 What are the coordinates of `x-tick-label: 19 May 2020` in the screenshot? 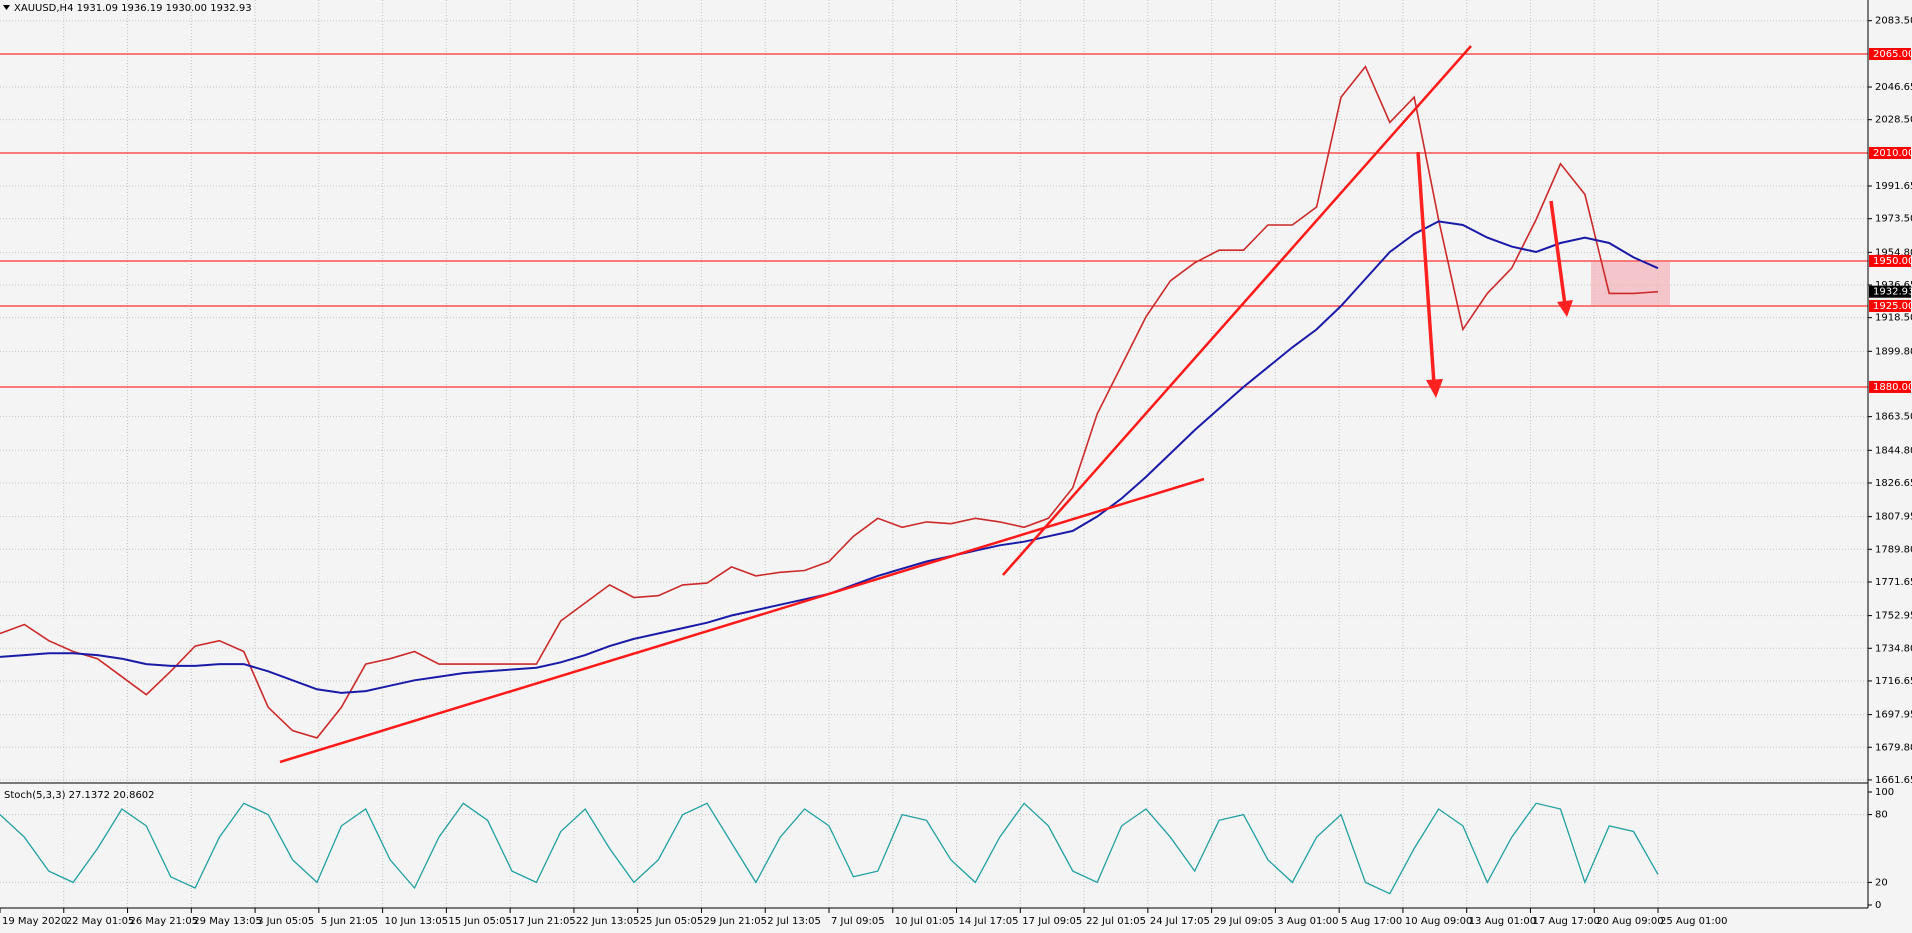 It's located at (34, 921).